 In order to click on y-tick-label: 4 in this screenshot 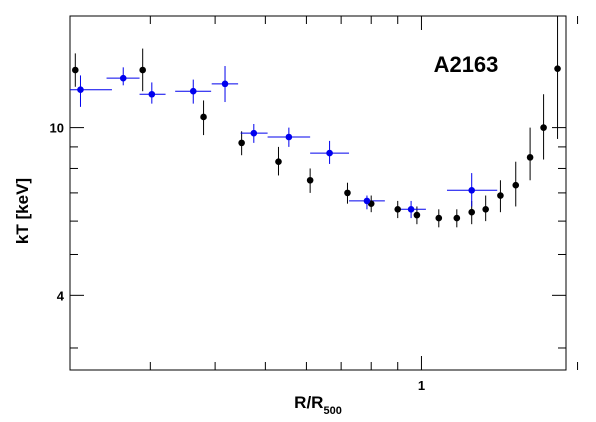, I will do `click(61, 295)`.